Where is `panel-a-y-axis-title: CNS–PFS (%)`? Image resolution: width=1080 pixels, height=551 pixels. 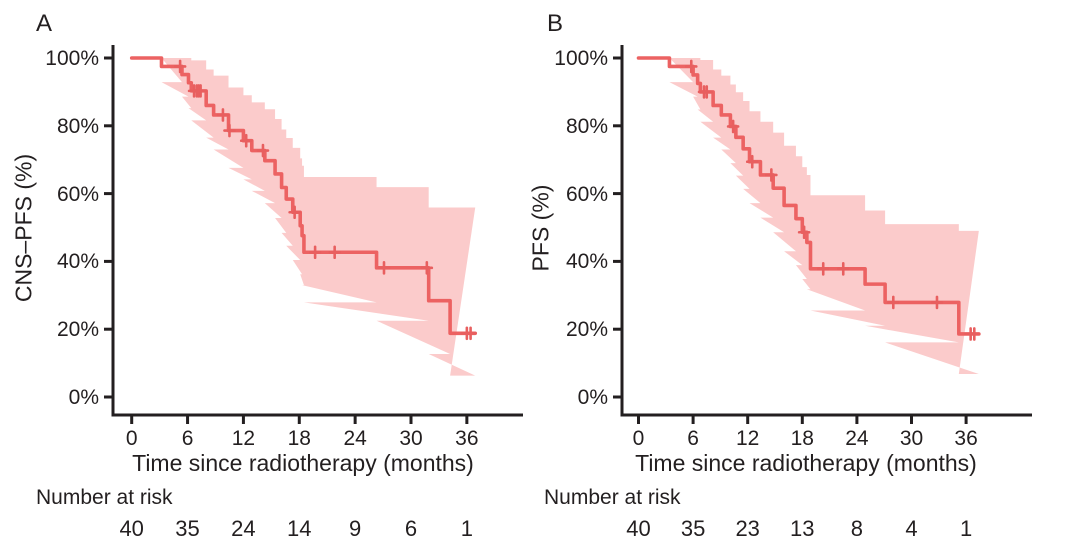 panel-a-y-axis-title: CNS–PFS (%) is located at coordinates (23, 228).